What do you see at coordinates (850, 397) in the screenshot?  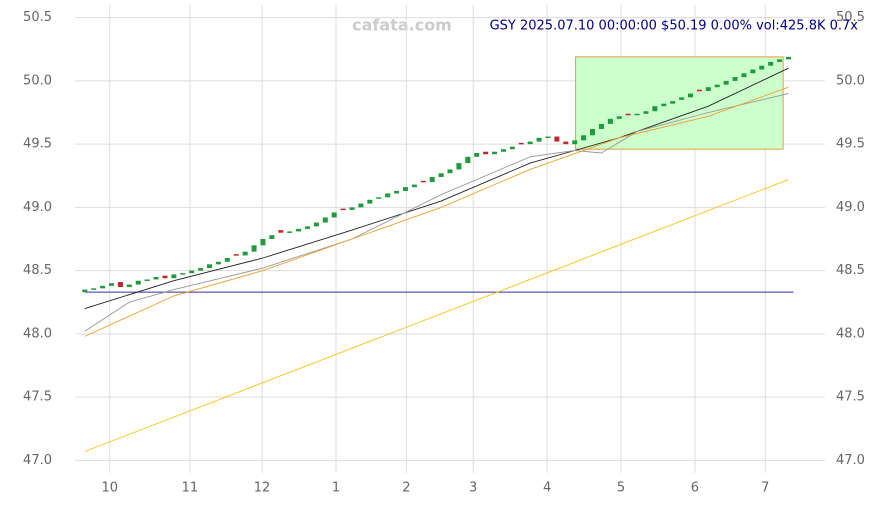 I see `y-tick-label-right: 47.5` at bounding box center [850, 397].